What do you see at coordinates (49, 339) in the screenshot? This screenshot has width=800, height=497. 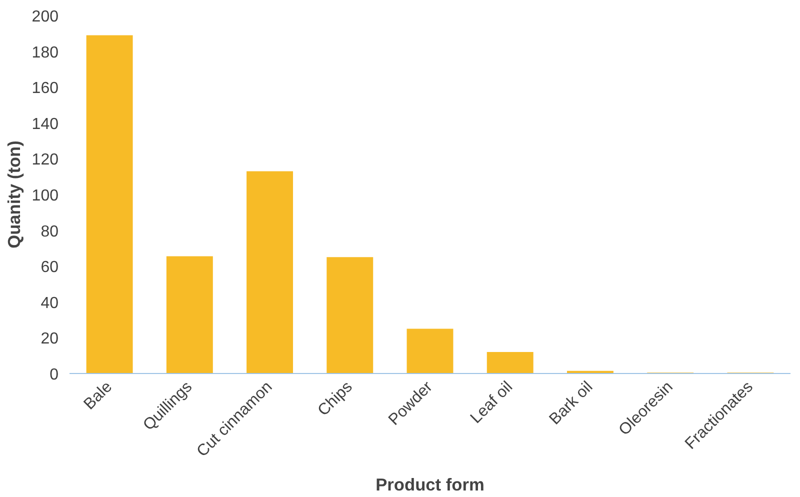 I see `y-tick-label: 20` at bounding box center [49, 339].